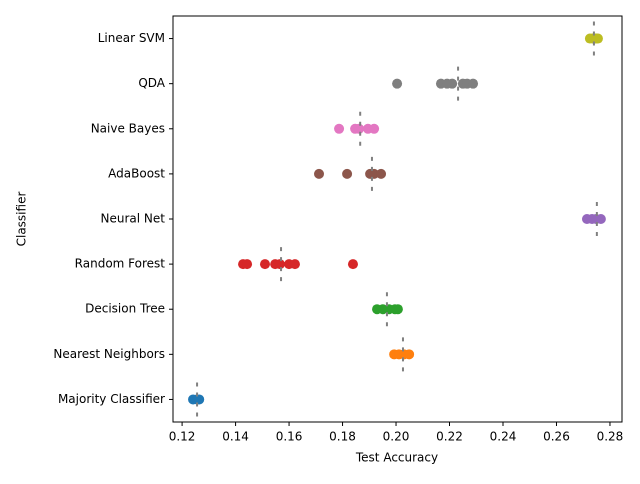 This screenshot has width=640, height=484. Describe the element at coordinates (556, 437) in the screenshot. I see `x-tick-label: 0.26` at that location.